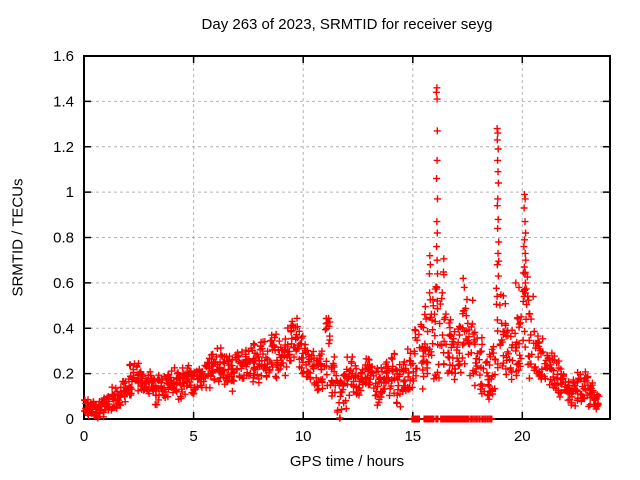 Image resolution: width=640 pixels, height=480 pixels. I want to click on svg-text: 0.6, so click(63, 283).